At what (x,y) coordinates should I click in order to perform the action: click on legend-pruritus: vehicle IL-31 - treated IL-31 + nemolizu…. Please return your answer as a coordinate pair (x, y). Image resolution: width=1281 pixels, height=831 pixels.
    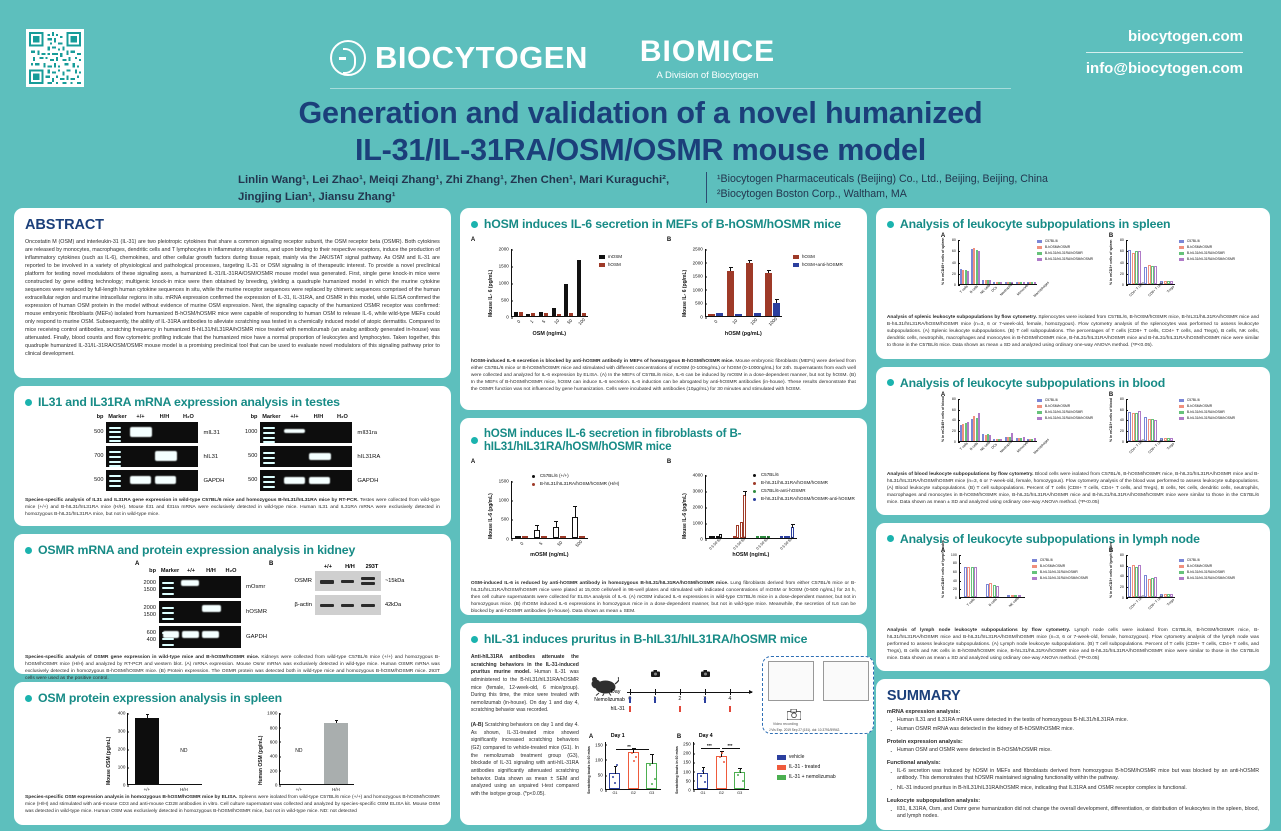
    Looking at the image, I should click on (806, 767).